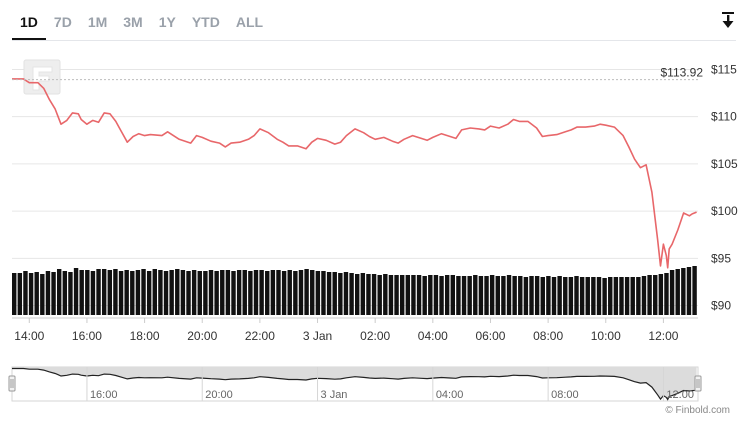 Image resolution: width=750 pixels, height=425 pixels. What do you see at coordinates (62, 22) in the screenshot?
I see `range-tab-7d: 7D` at bounding box center [62, 22].